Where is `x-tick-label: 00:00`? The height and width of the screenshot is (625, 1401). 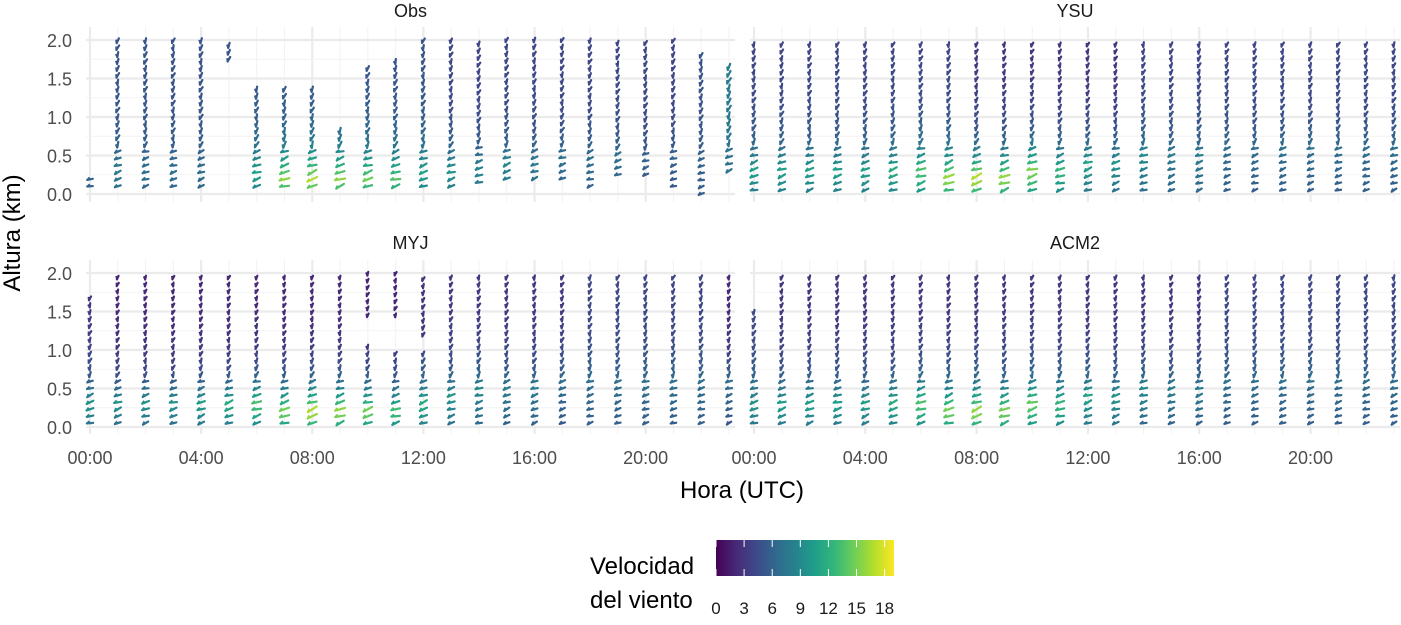 x-tick-label: 00:00 is located at coordinates (753, 458).